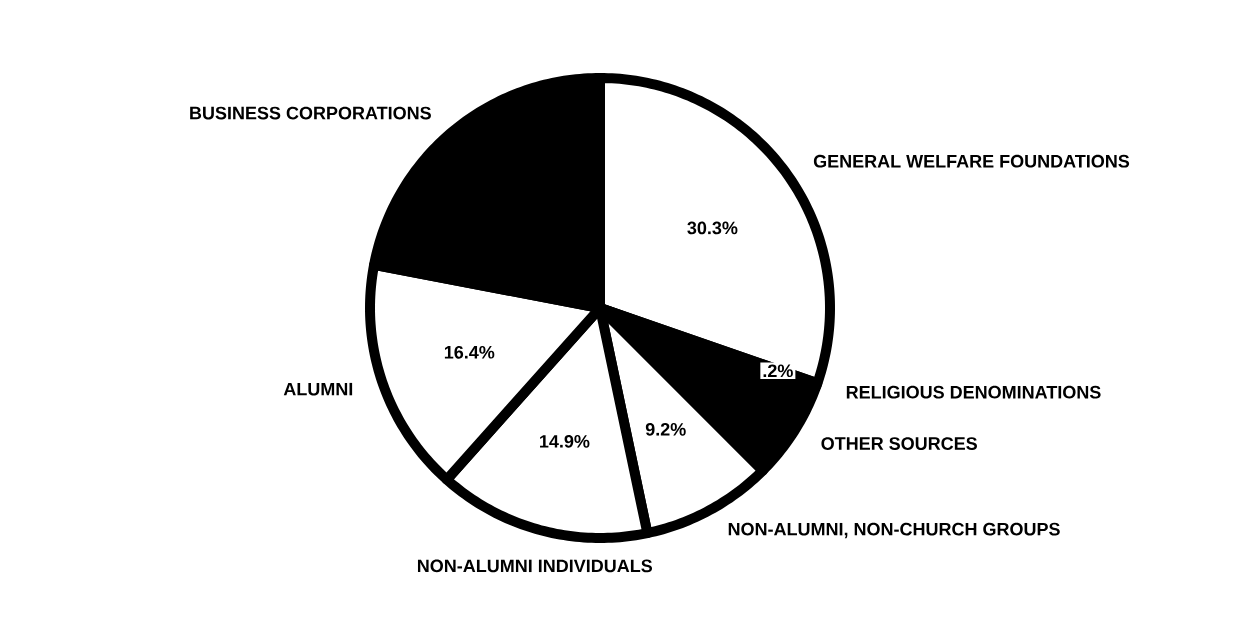  What do you see at coordinates (778, 371) in the screenshot?
I see `data-label: .2%` at bounding box center [778, 371].